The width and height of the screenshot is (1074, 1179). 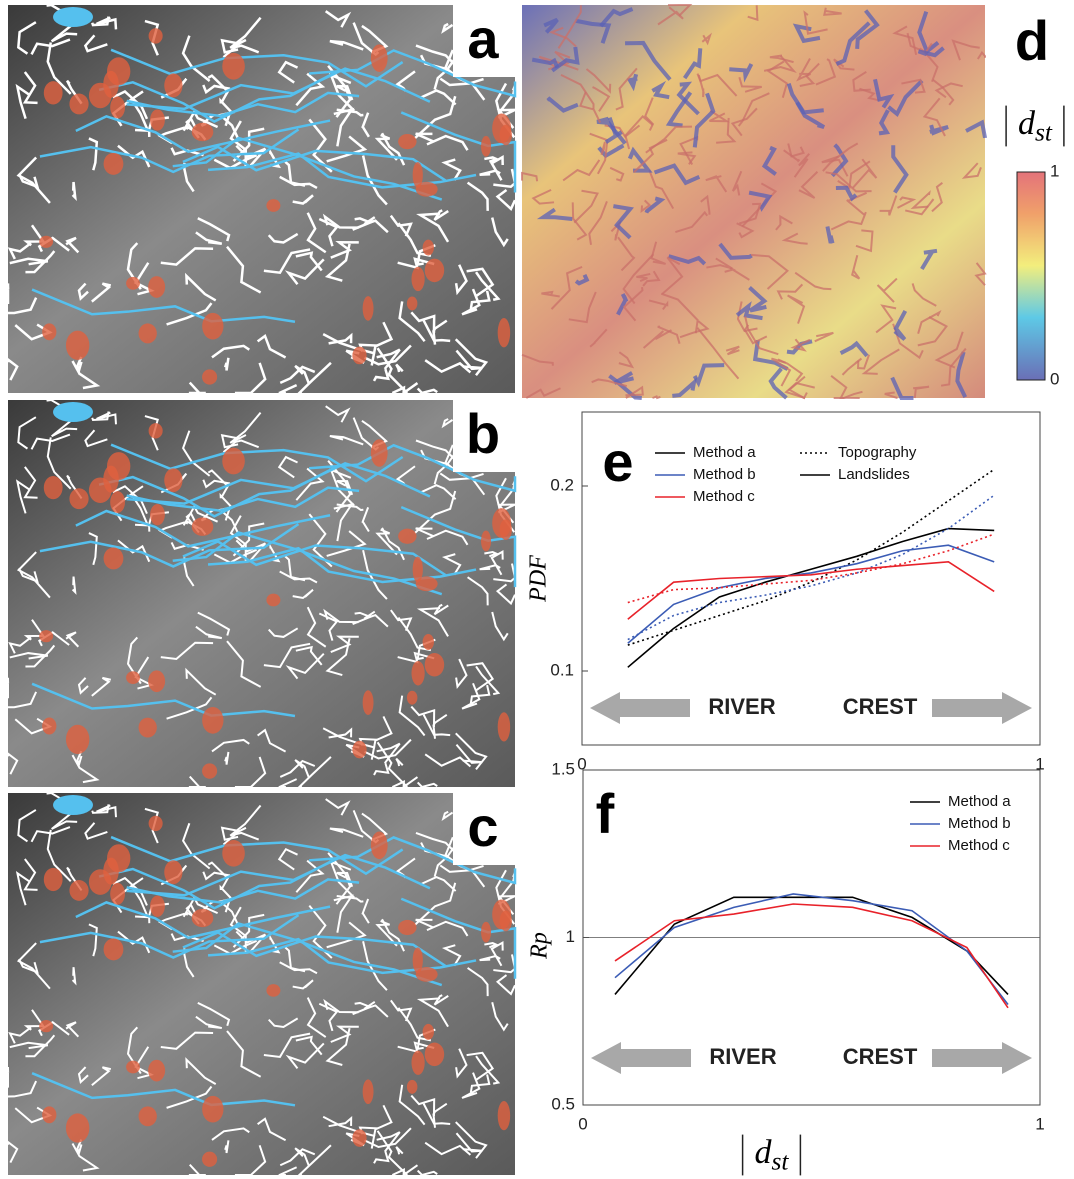 What do you see at coordinates (982, 1058) in the screenshot?
I see `arrow-right` at bounding box center [982, 1058].